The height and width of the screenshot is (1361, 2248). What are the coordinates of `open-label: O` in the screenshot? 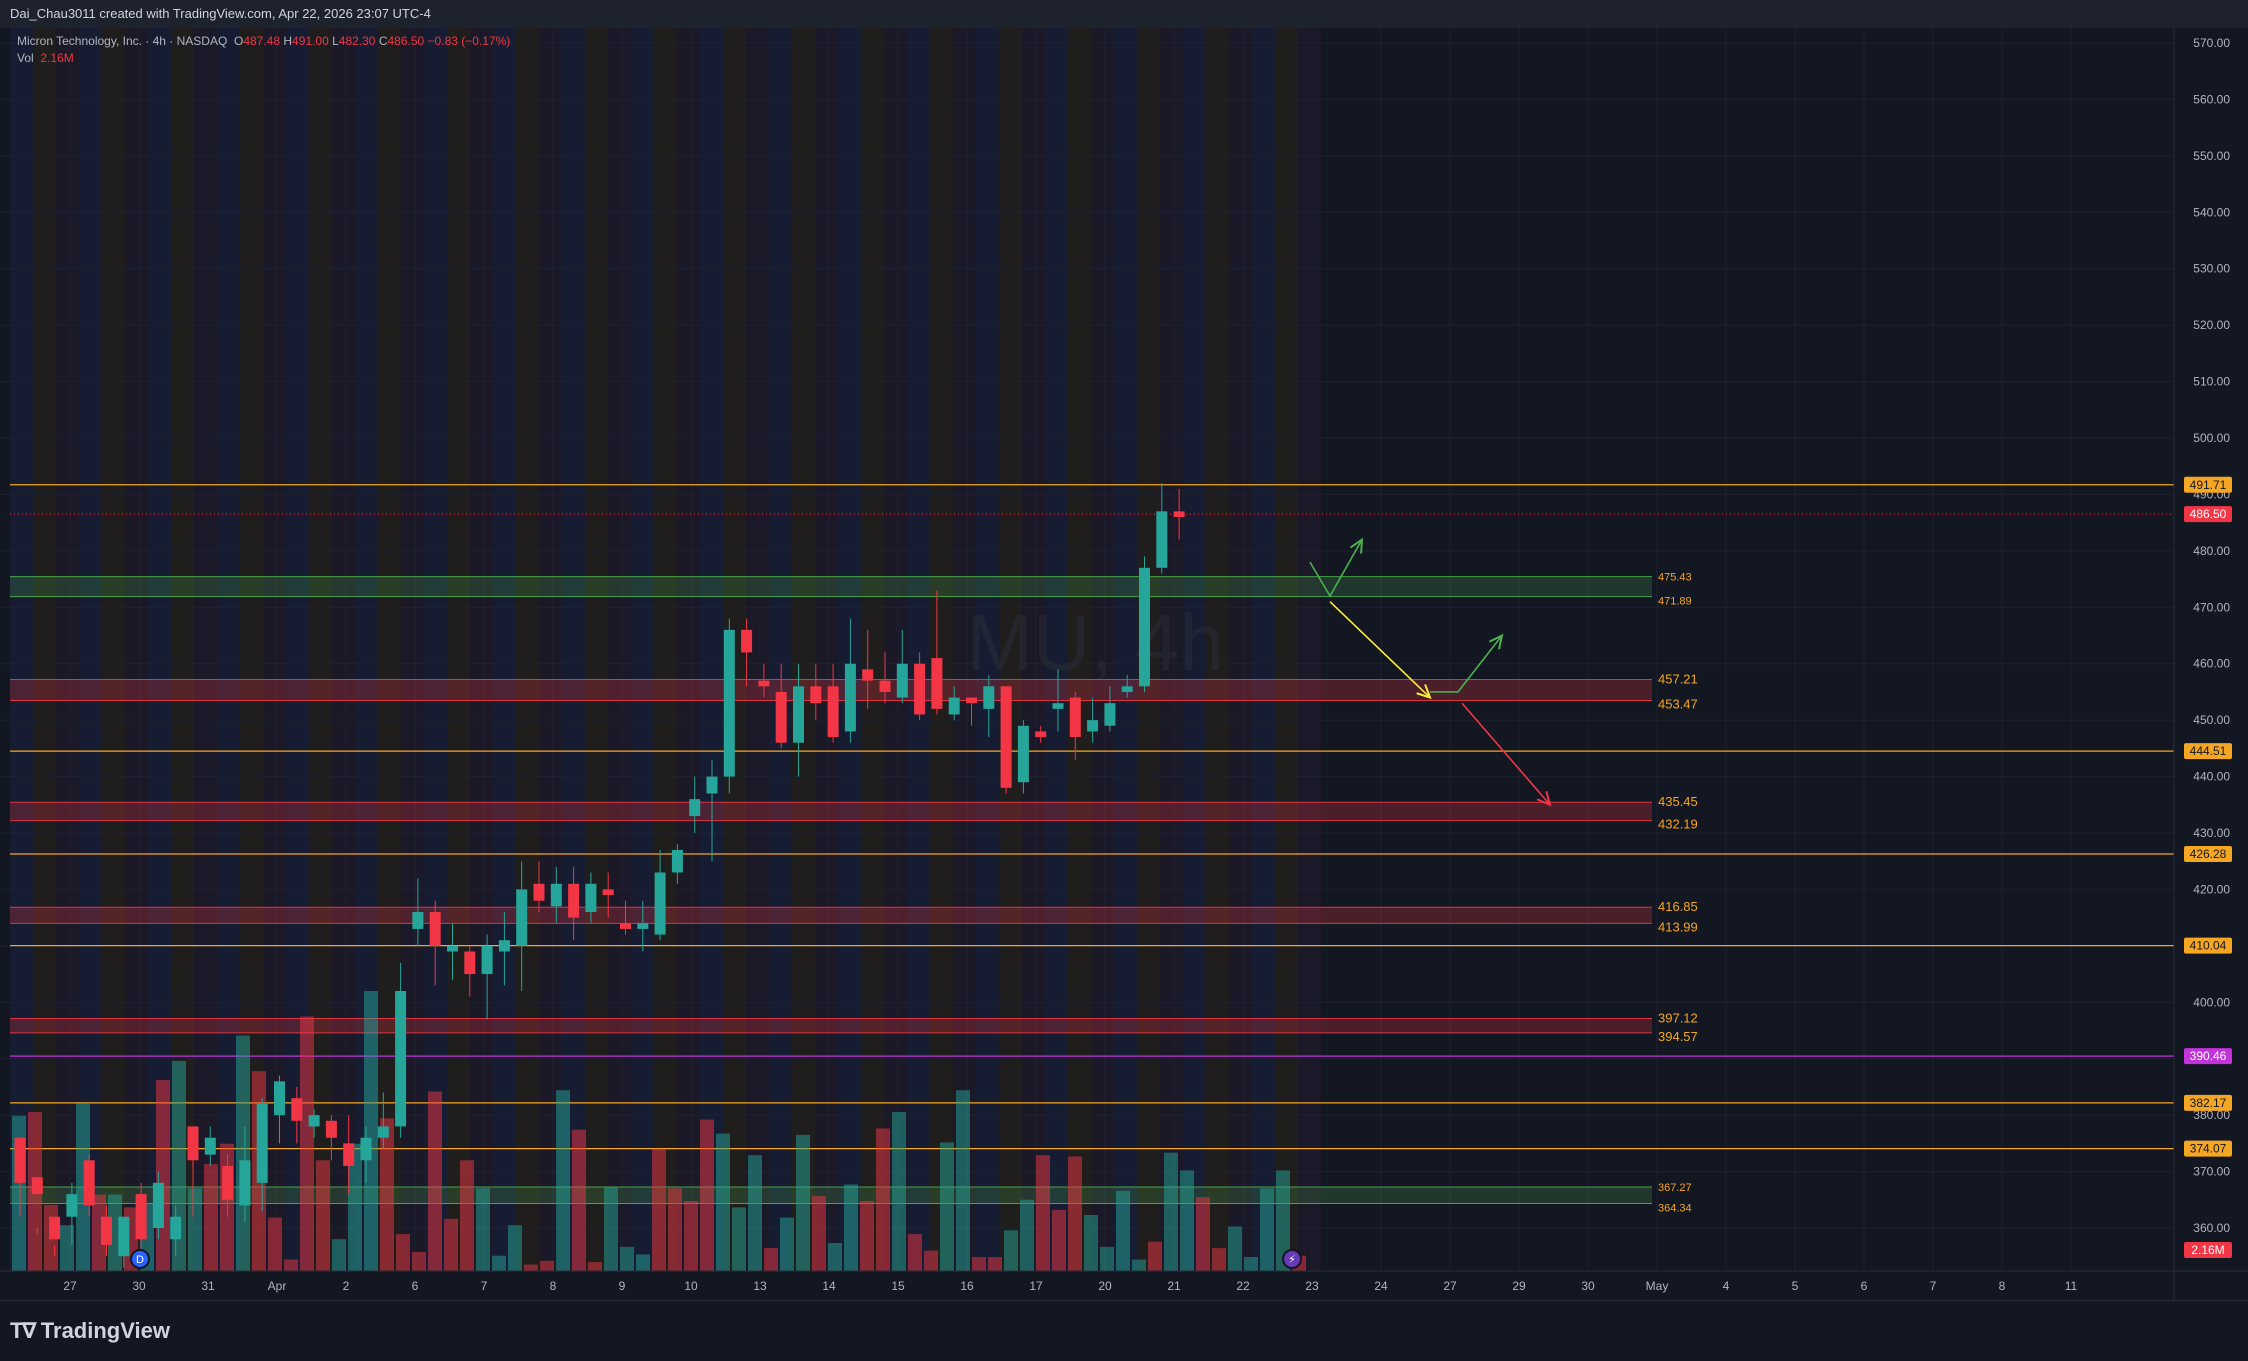 It's located at (238, 41).